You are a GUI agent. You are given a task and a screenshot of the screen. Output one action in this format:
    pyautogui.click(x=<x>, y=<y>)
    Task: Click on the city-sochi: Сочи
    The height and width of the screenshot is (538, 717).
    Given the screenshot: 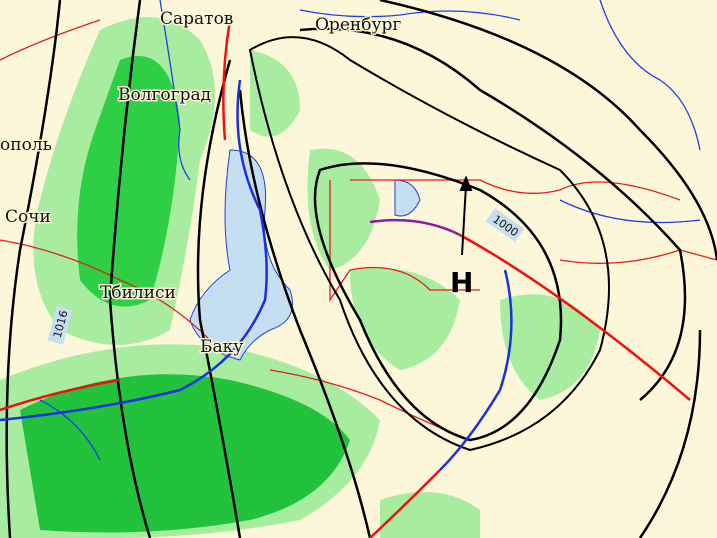 What is the action you would take?
    pyautogui.click(x=28, y=217)
    